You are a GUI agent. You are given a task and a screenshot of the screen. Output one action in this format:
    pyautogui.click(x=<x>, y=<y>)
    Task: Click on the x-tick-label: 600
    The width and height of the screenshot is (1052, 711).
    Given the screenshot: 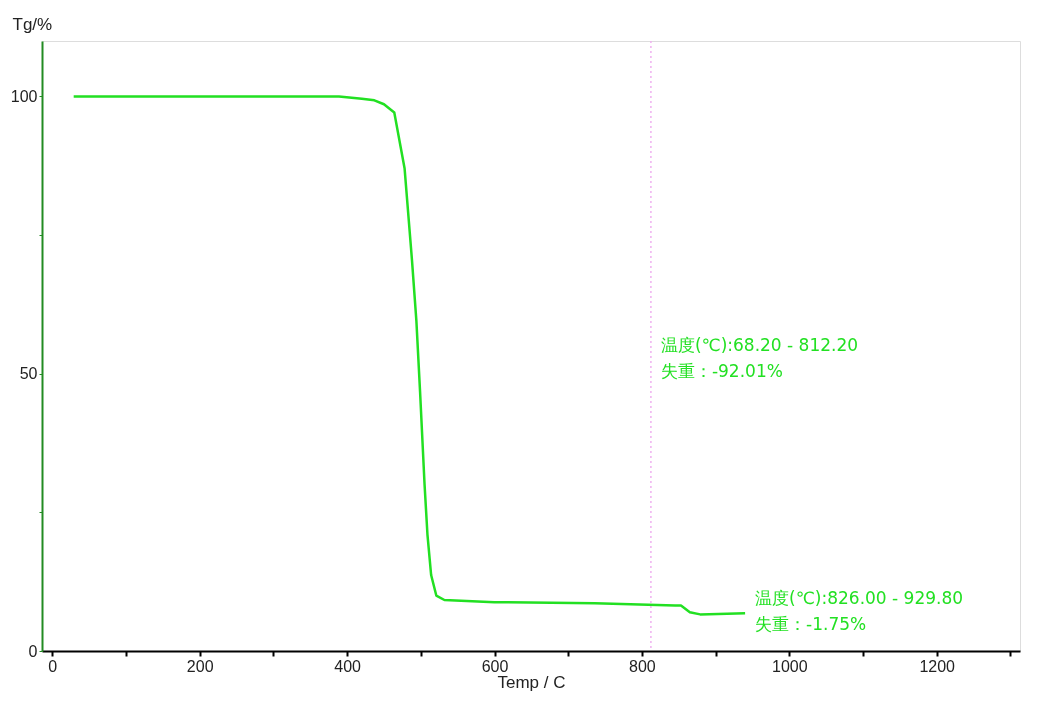 What is the action you would take?
    pyautogui.click(x=495, y=666)
    